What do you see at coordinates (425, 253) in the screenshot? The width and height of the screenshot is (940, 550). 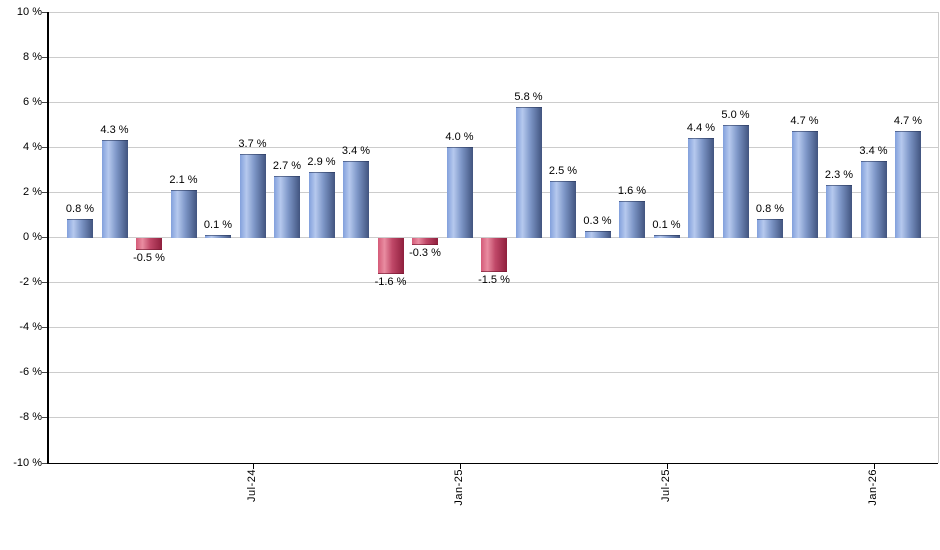 I see `bar-value-label: -0.3 %` at bounding box center [425, 253].